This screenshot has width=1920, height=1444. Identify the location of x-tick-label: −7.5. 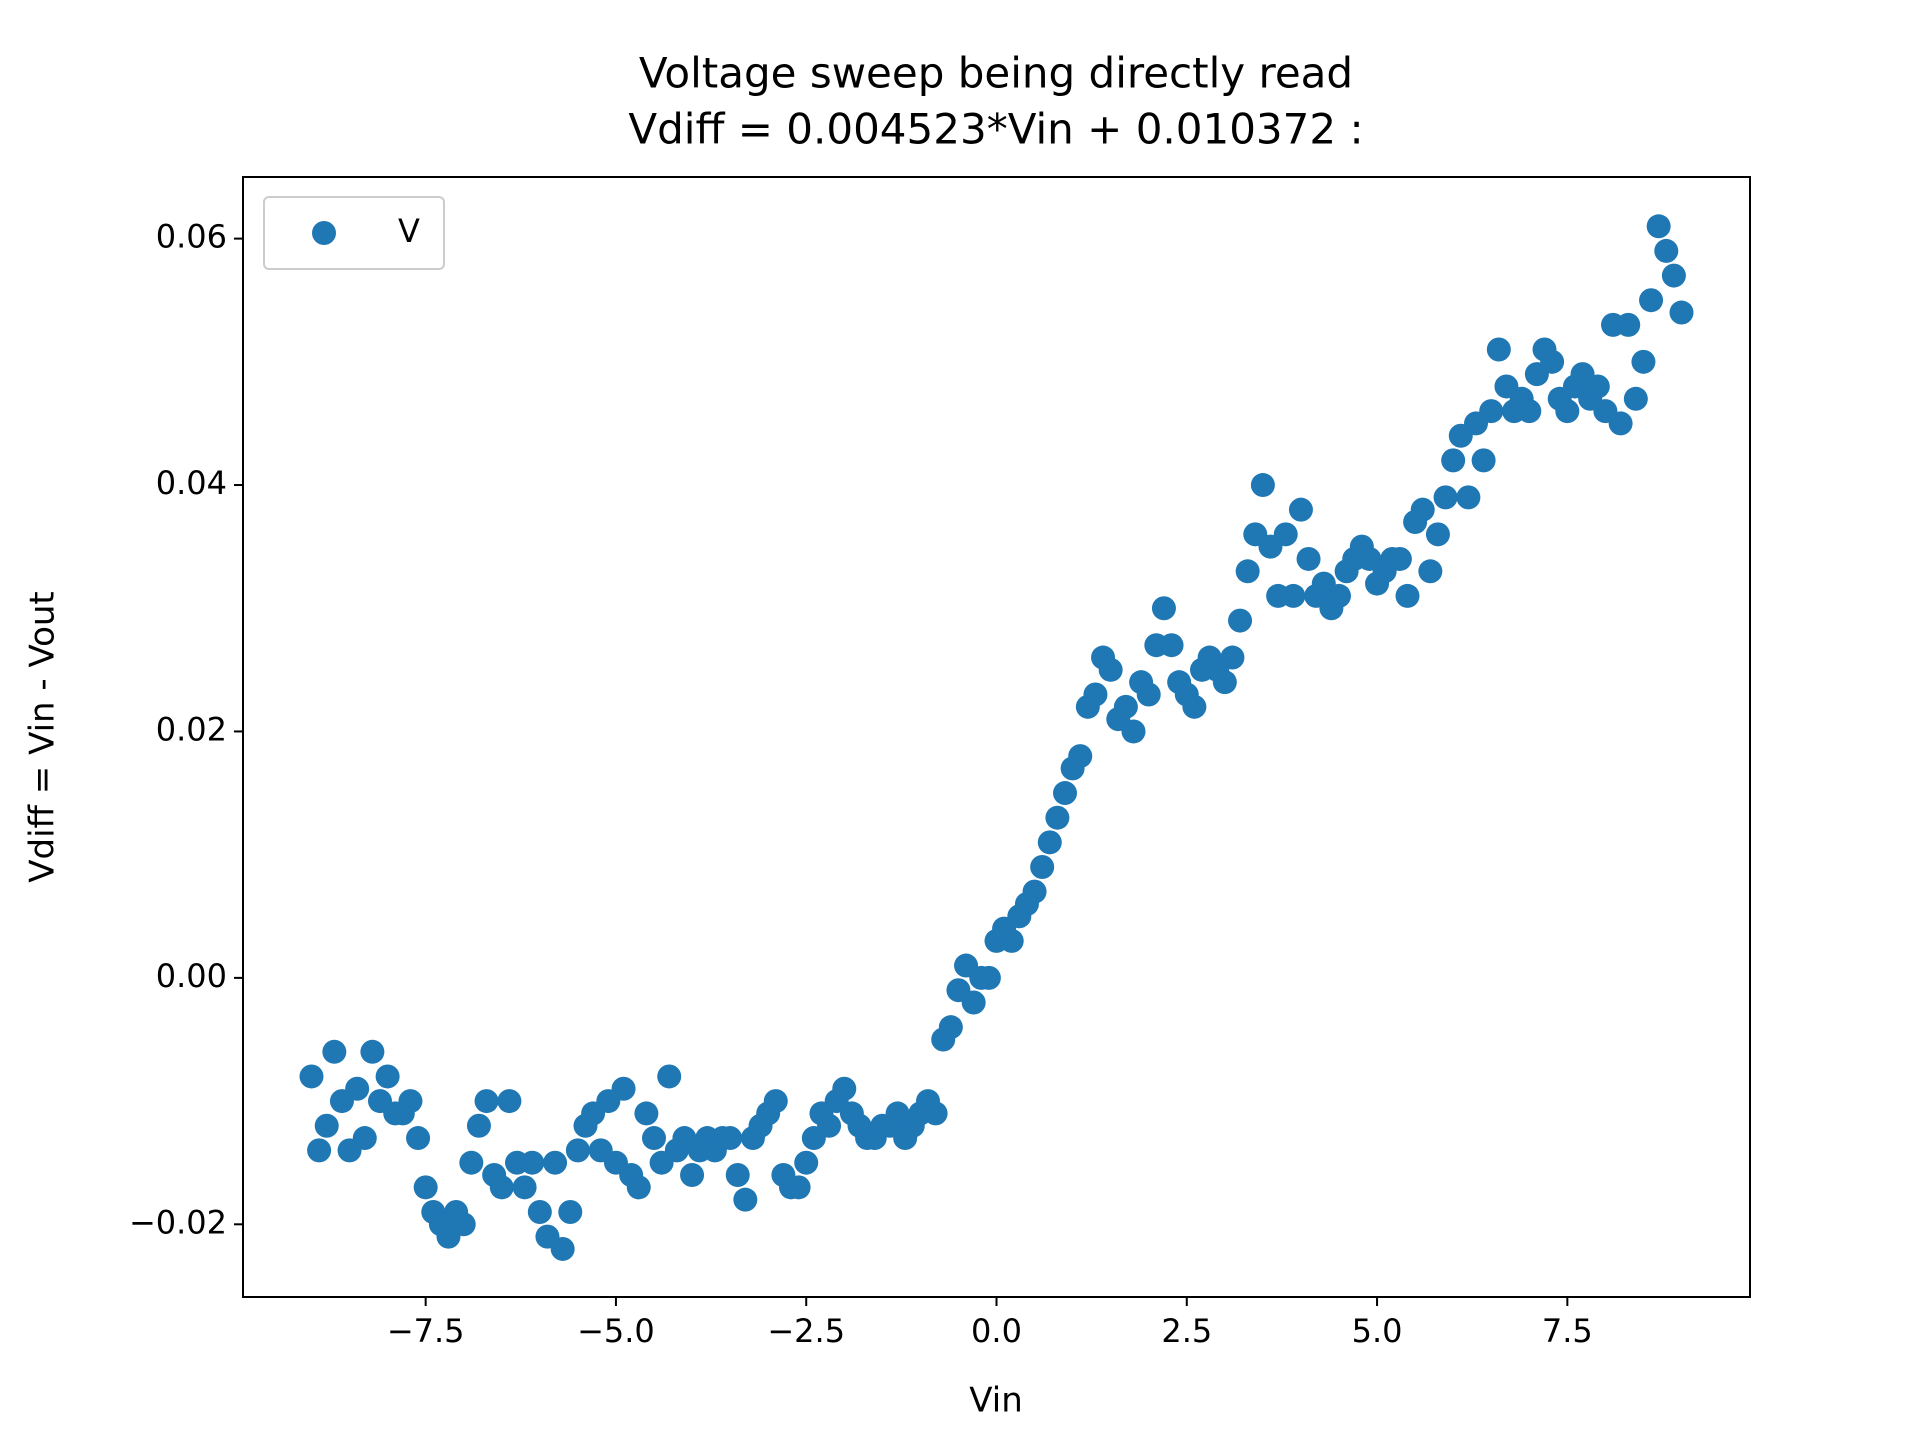
(426, 1331).